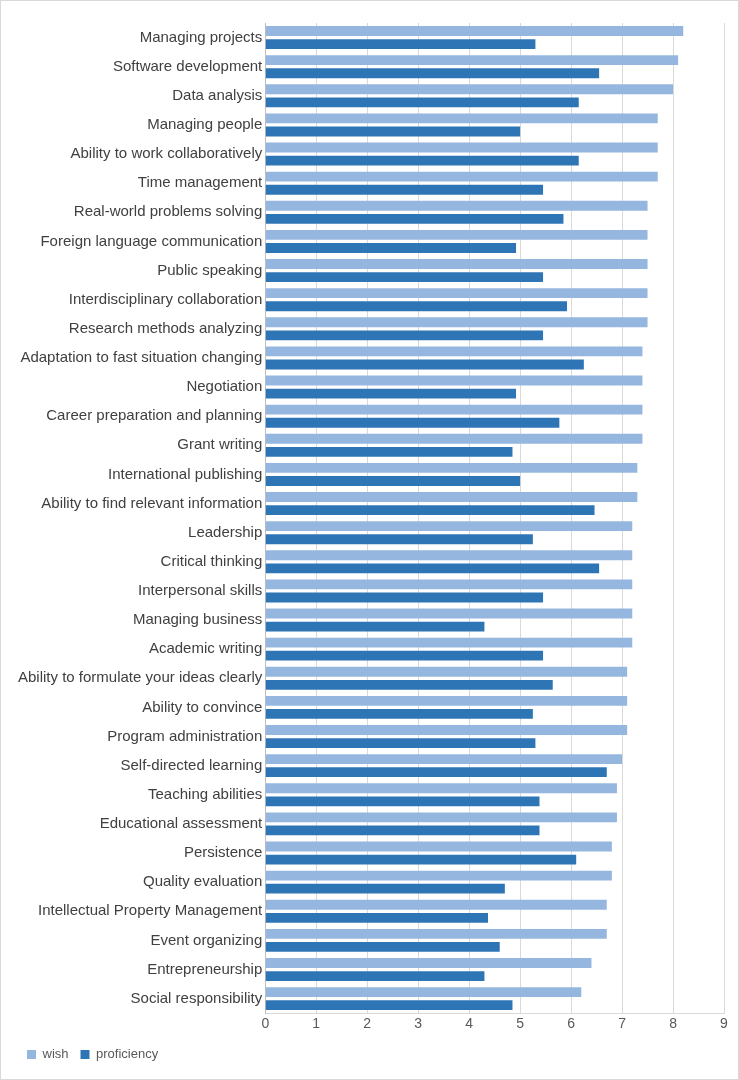 The height and width of the screenshot is (1080, 739). What do you see at coordinates (152, 502) in the screenshot?
I see `y-tick-label: Ability to find relevant information` at bounding box center [152, 502].